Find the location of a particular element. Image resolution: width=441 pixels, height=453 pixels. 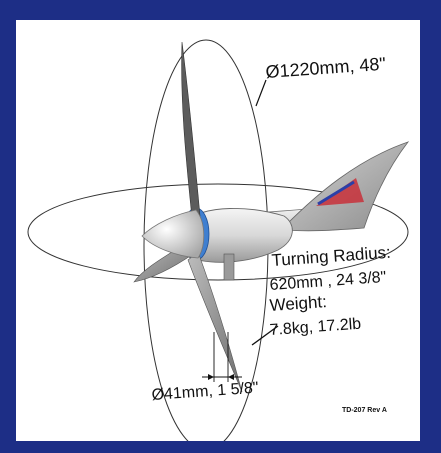

nose-cone is located at coordinates (173, 234).